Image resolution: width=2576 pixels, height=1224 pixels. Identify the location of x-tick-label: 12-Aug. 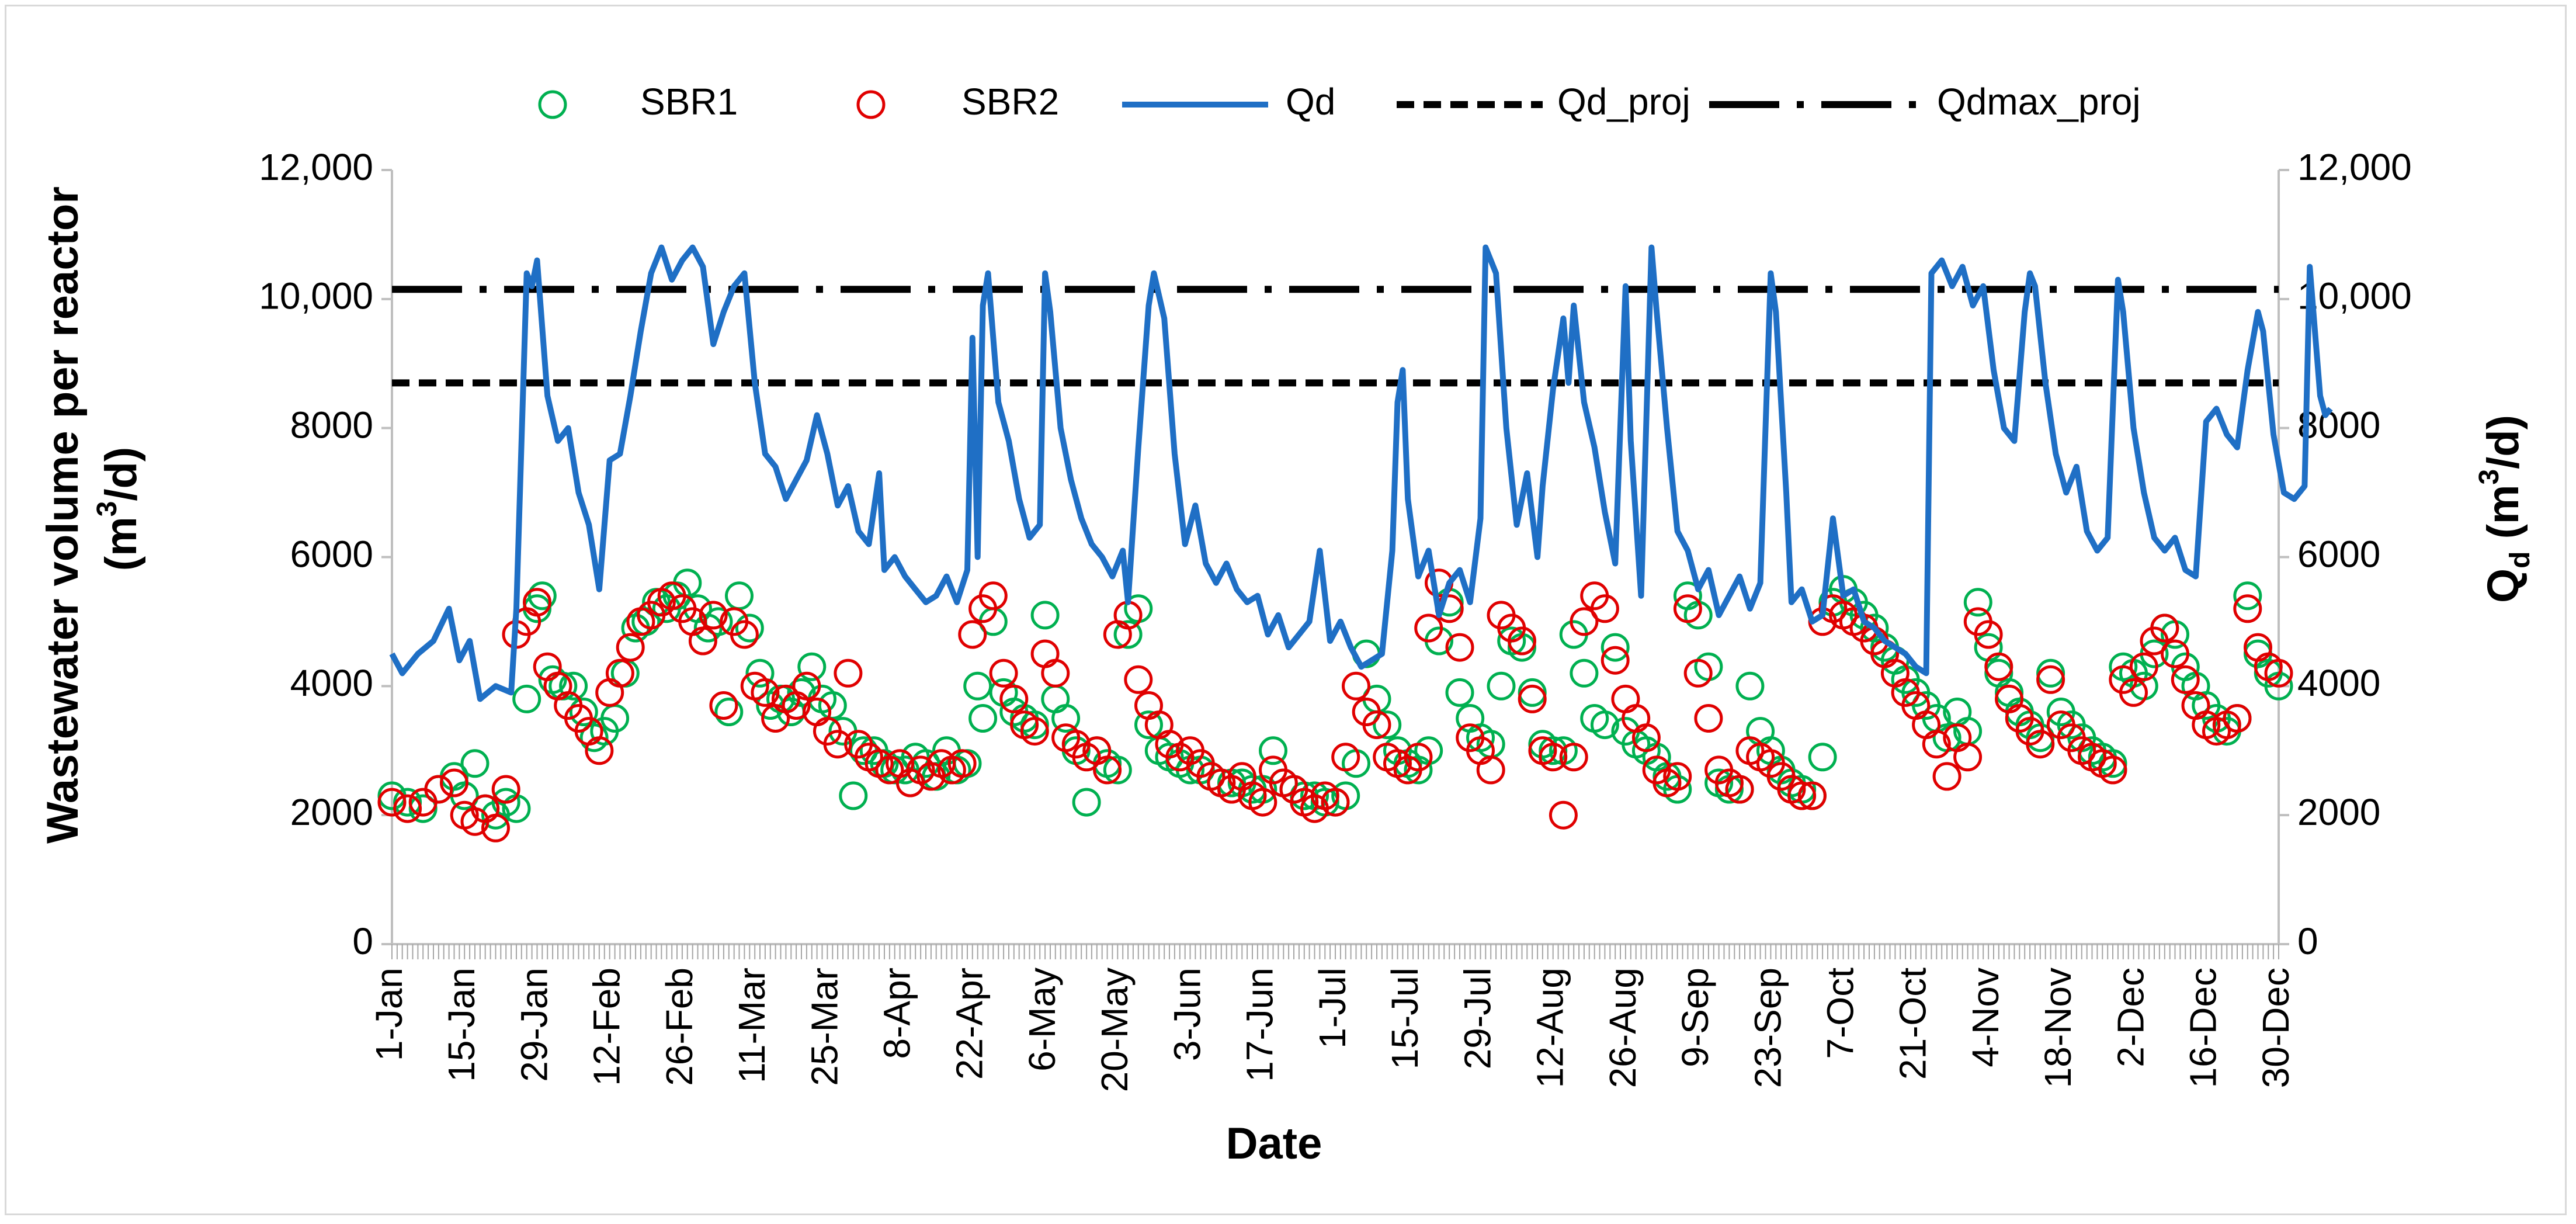
(1550, 1028).